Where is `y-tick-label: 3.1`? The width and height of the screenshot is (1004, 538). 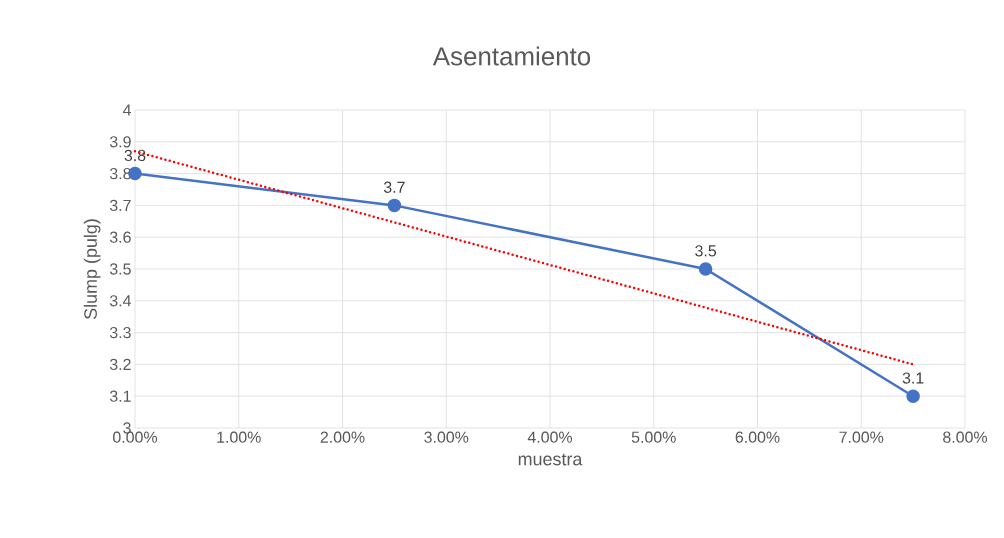 y-tick-label: 3.1 is located at coordinates (120, 396).